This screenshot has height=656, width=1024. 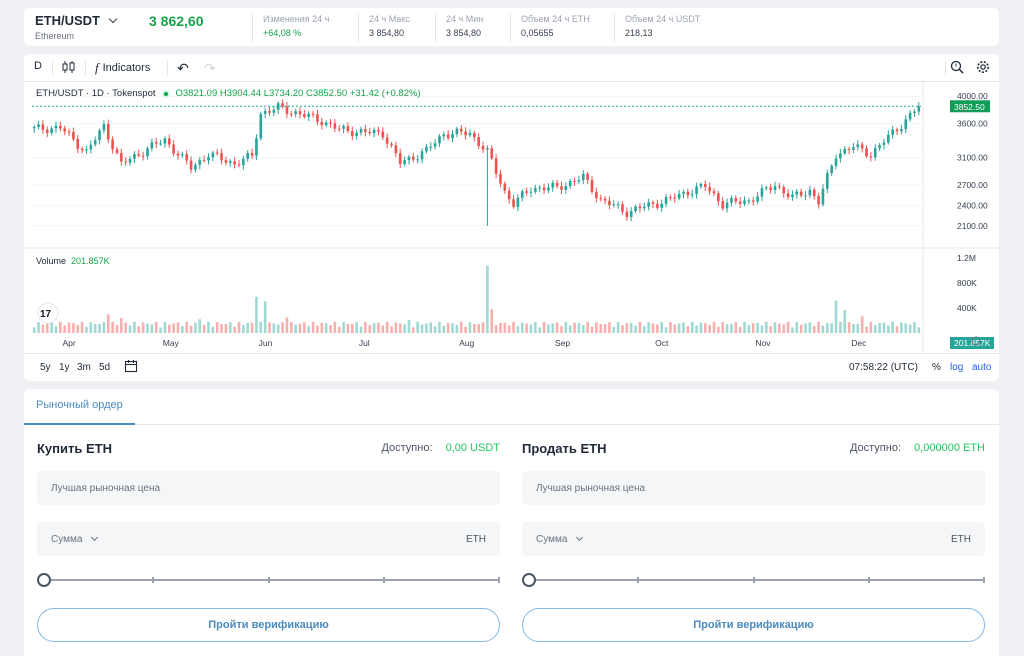 I want to click on y-tick-label: 3100.00, so click(x=972, y=158).